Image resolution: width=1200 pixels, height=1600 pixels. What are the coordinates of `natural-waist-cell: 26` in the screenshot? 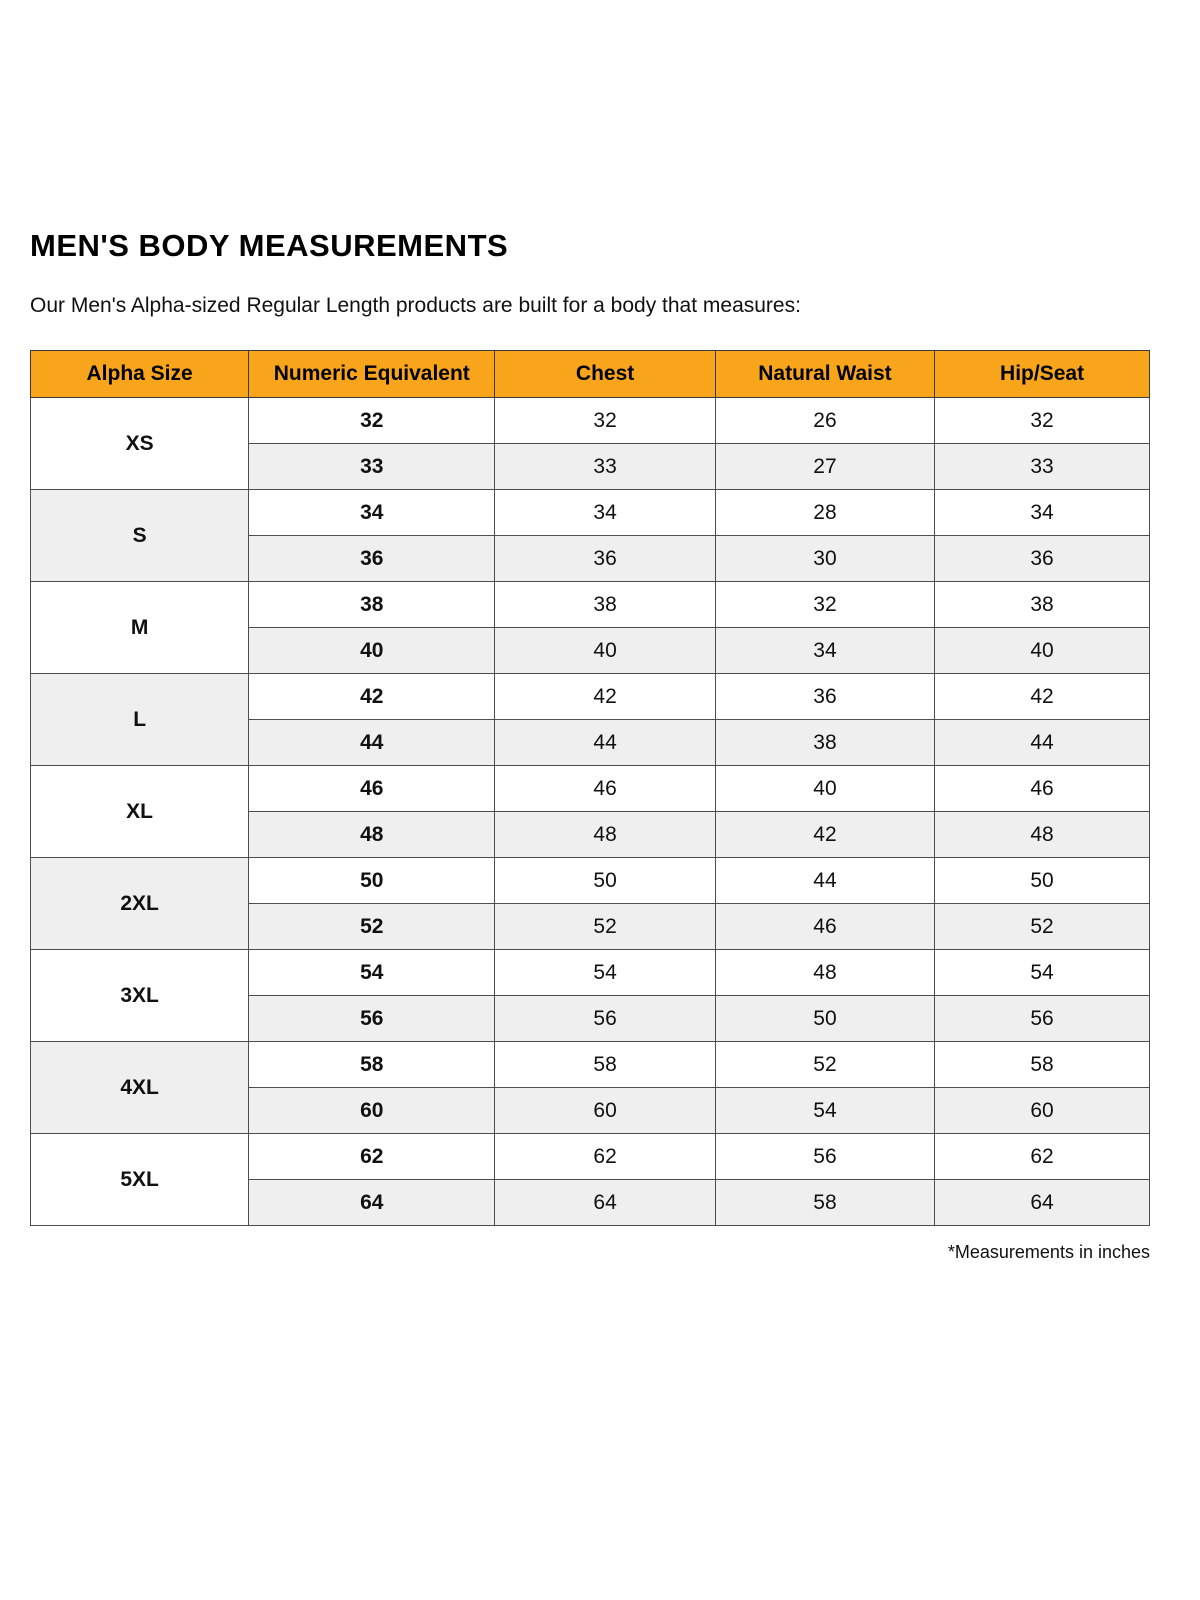 It's located at (825, 420).